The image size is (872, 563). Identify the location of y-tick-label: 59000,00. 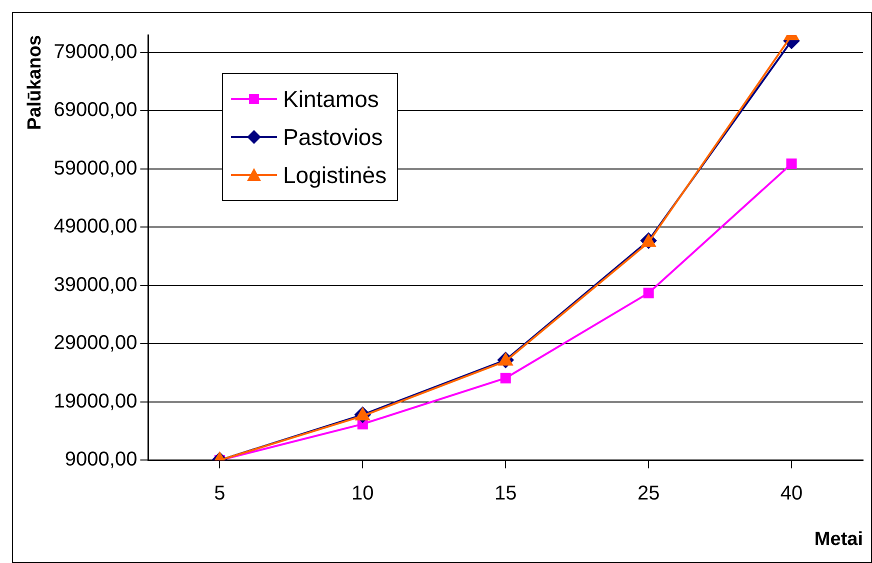
(96, 168).